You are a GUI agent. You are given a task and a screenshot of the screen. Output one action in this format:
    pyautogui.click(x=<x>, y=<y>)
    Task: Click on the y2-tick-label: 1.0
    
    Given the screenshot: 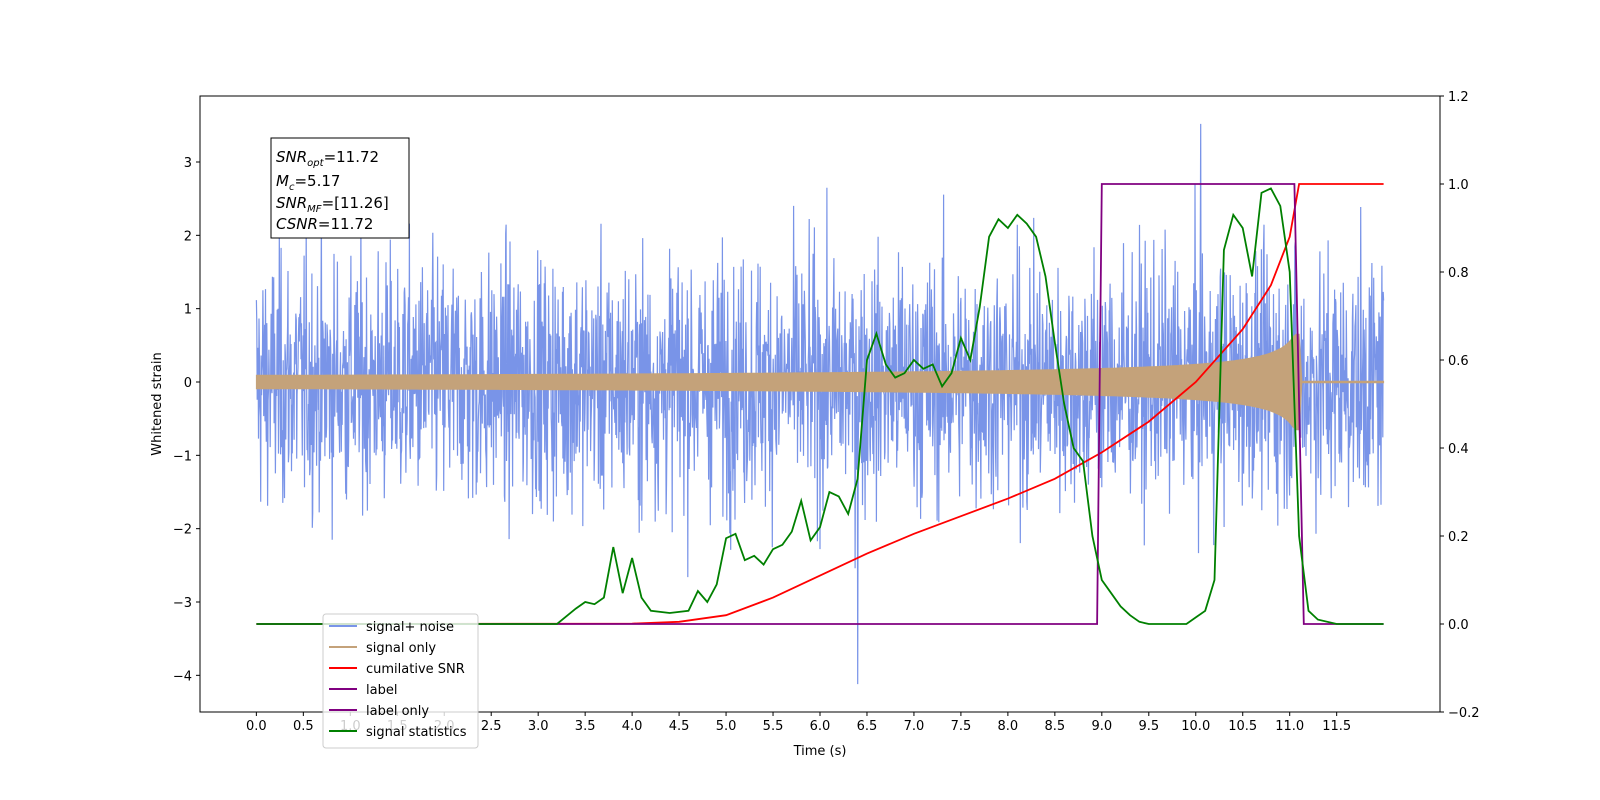 What is the action you would take?
    pyautogui.click(x=1458, y=185)
    